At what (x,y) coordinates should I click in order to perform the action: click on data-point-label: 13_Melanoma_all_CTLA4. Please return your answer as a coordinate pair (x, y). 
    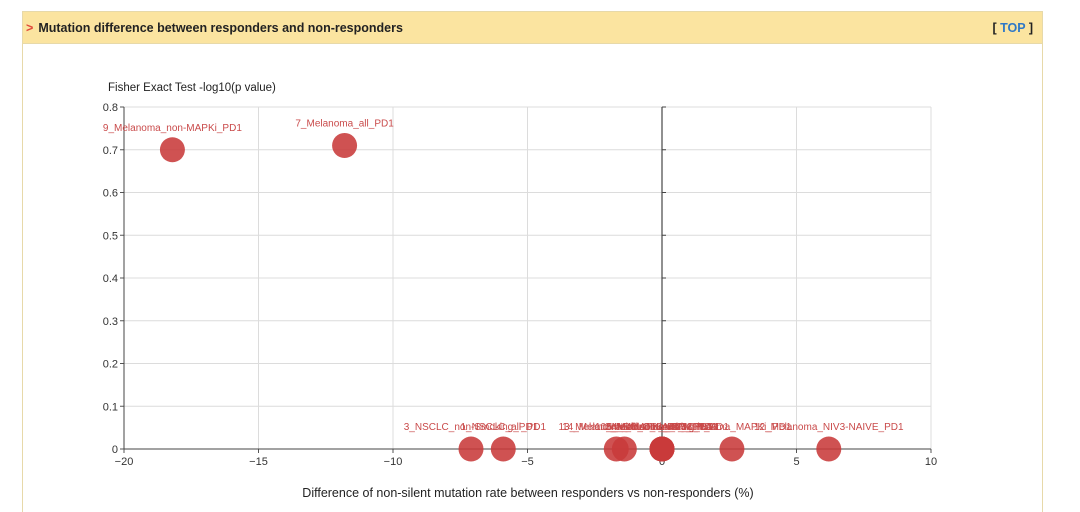
    Looking at the image, I should click on (616, 427).